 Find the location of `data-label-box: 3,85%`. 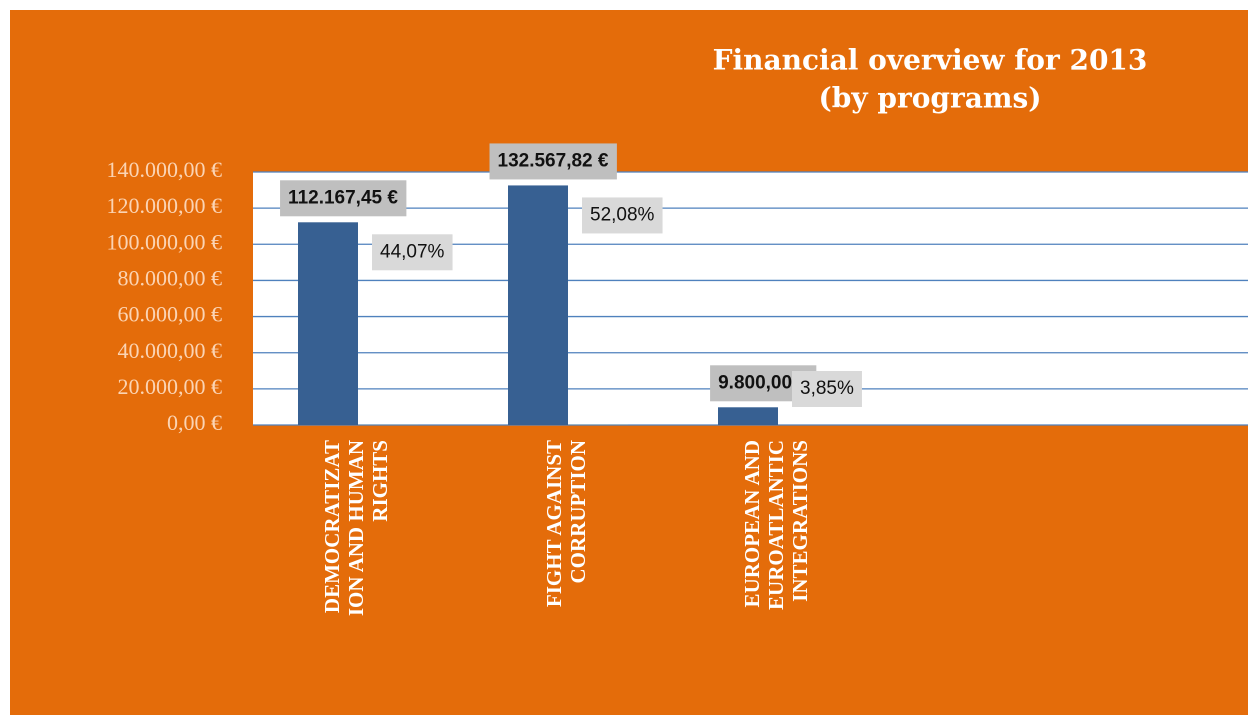

data-label-box: 3,85% is located at coordinates (827, 389).